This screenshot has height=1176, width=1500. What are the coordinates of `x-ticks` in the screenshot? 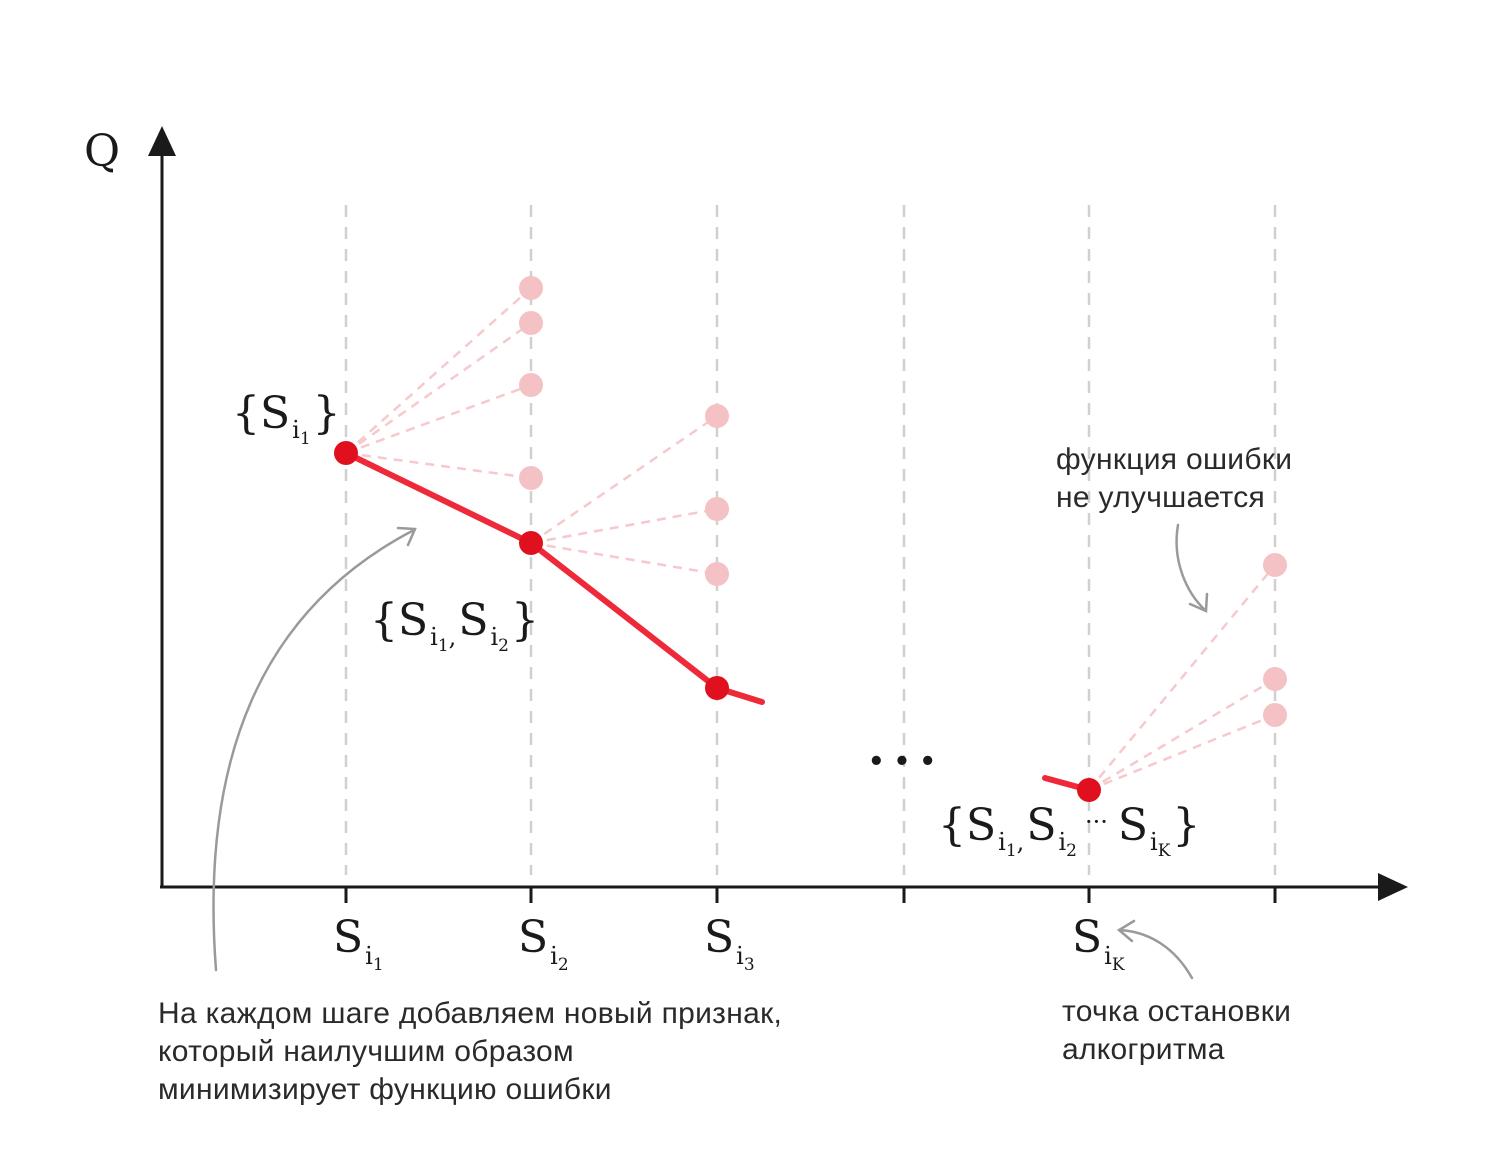 It's located at (810, 895).